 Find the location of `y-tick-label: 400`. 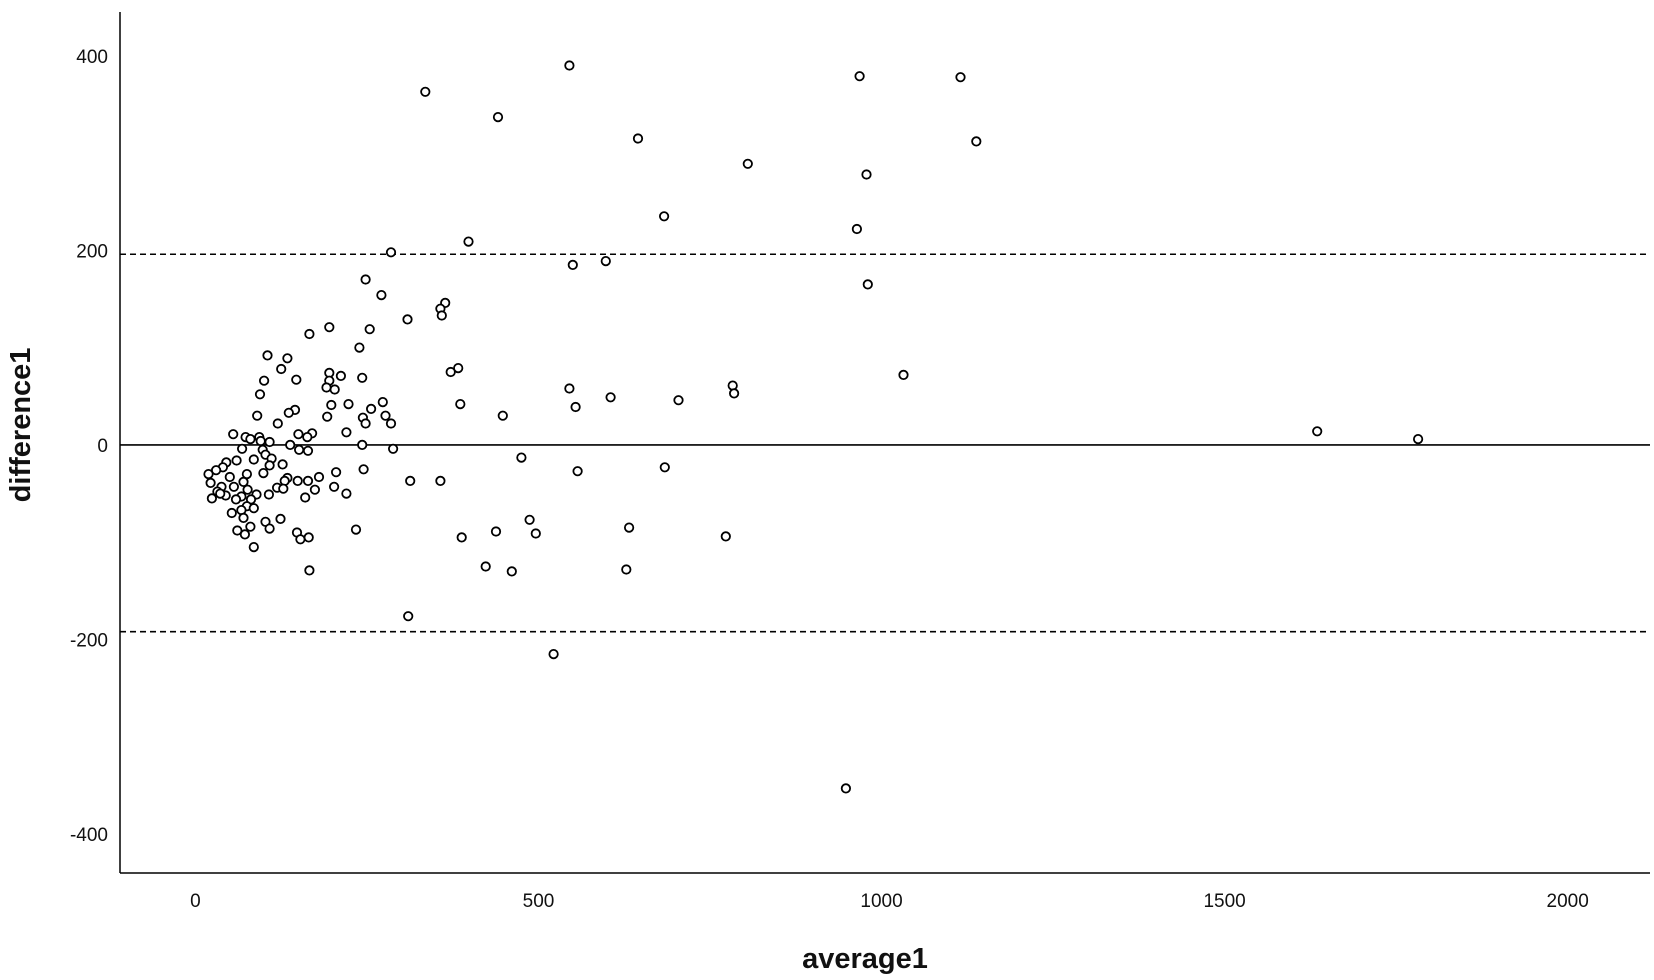

y-tick-label: 400 is located at coordinates (92, 57).